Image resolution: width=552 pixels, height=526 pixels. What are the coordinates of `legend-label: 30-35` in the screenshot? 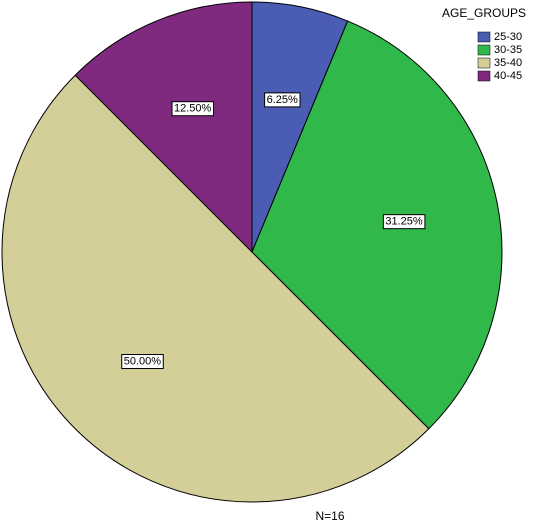 It's located at (508, 50).